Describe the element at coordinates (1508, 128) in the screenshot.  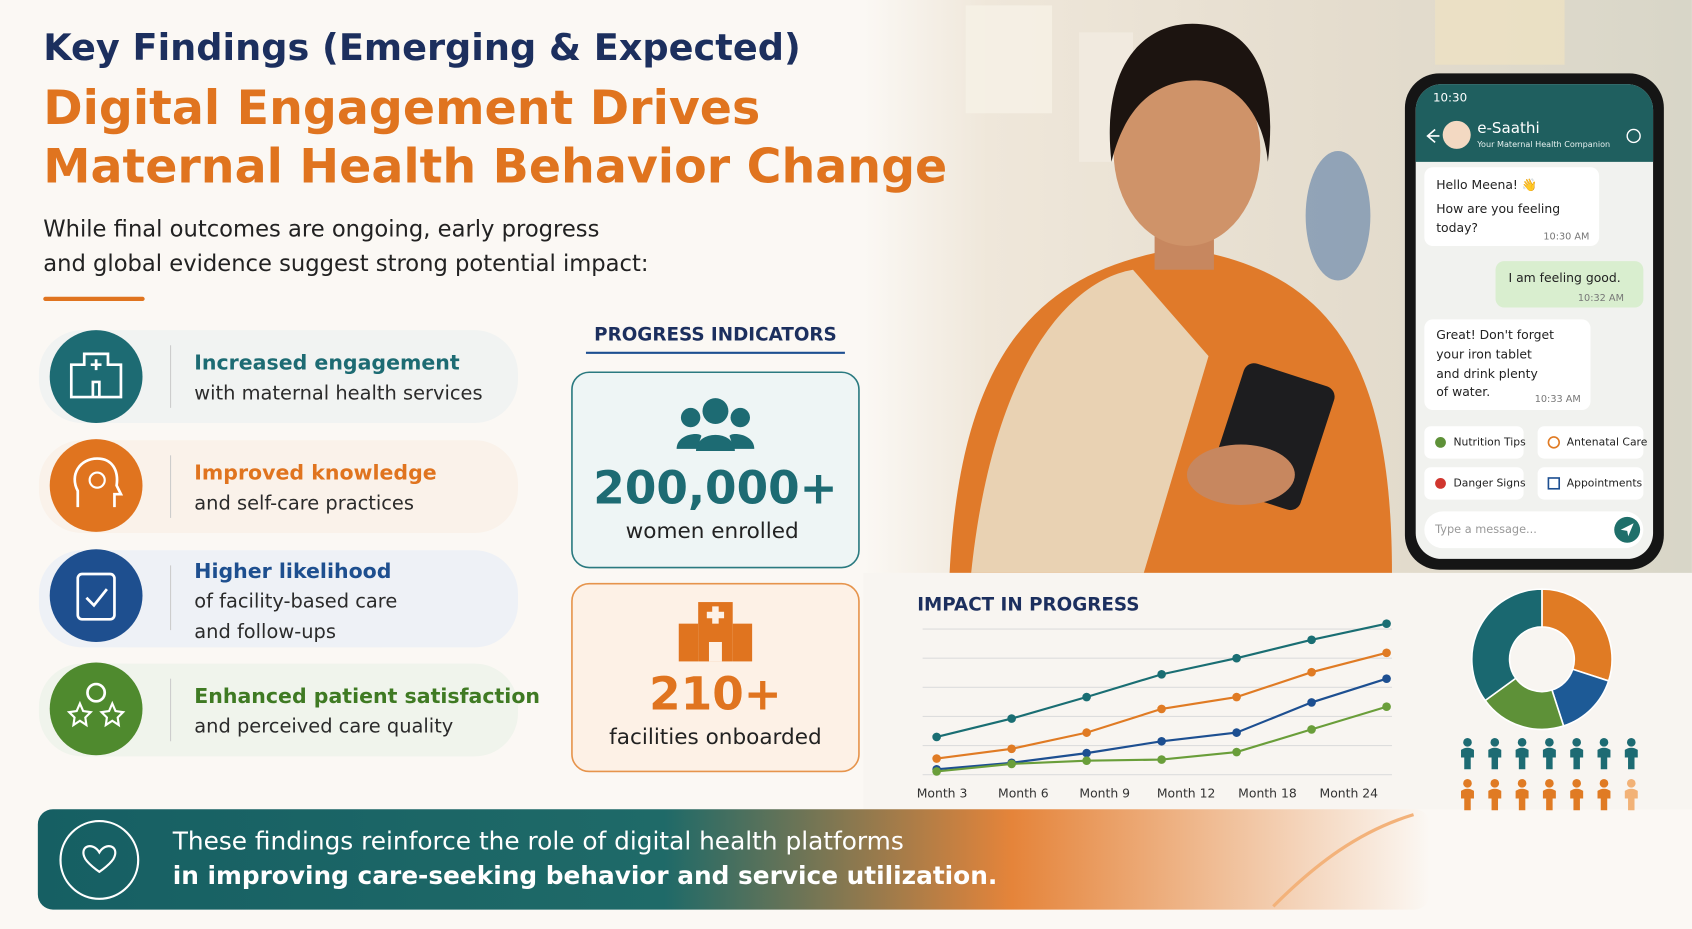
I see `app-name: e-Saathi` at that location.